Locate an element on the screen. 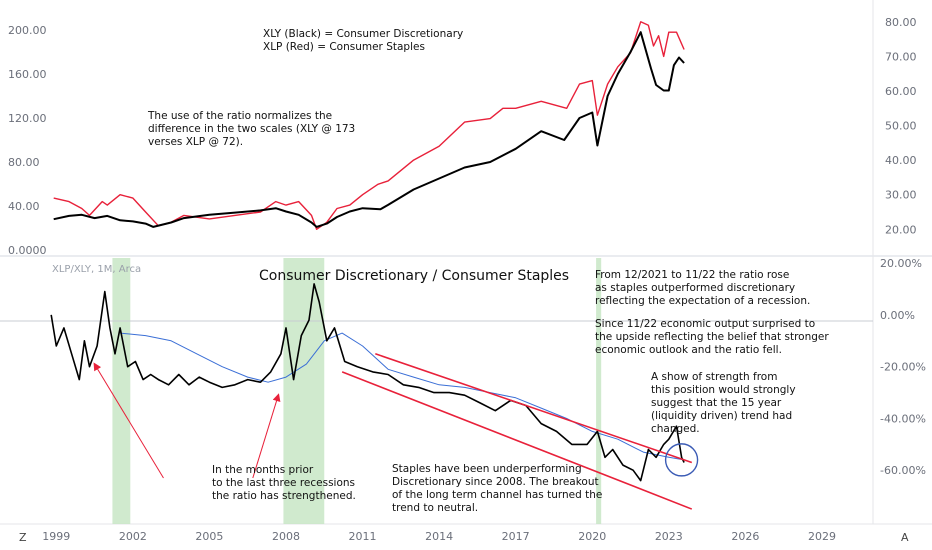  rise-note-line-5: Since 11/22 economic output surprised to is located at coordinates (705, 324).